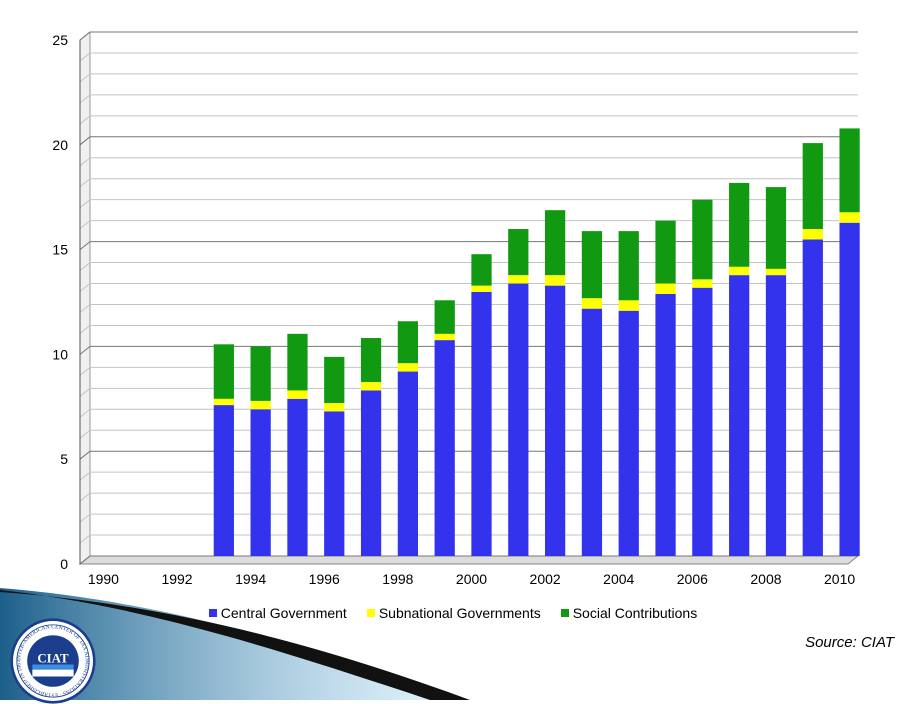 The width and height of the screenshot is (906, 704). What do you see at coordinates (459, 613) in the screenshot?
I see `legend-label: Subnational Governments` at bounding box center [459, 613].